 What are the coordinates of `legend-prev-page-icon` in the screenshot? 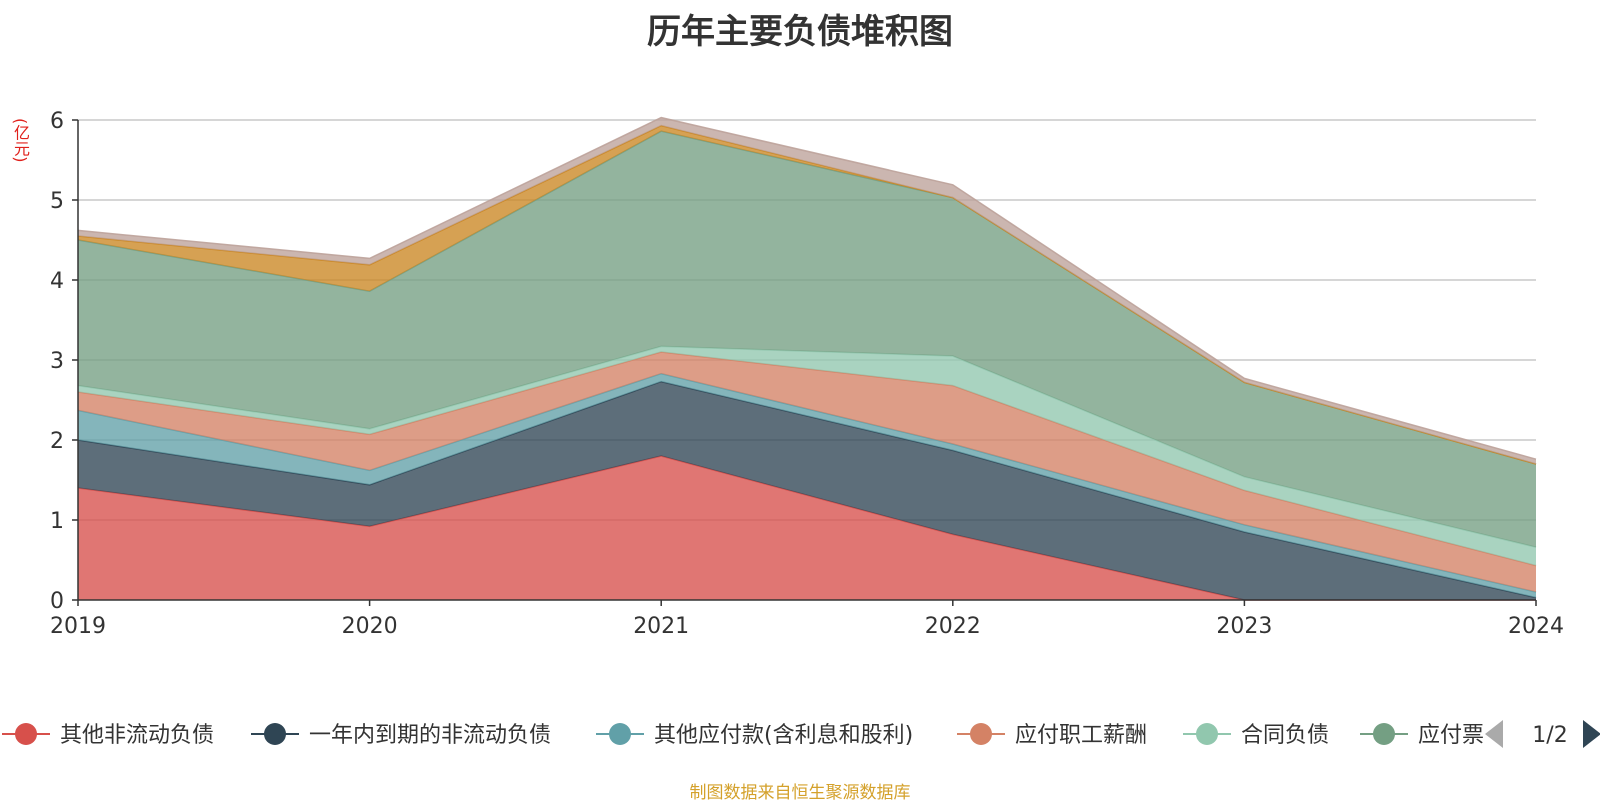 It's located at (1494, 734).